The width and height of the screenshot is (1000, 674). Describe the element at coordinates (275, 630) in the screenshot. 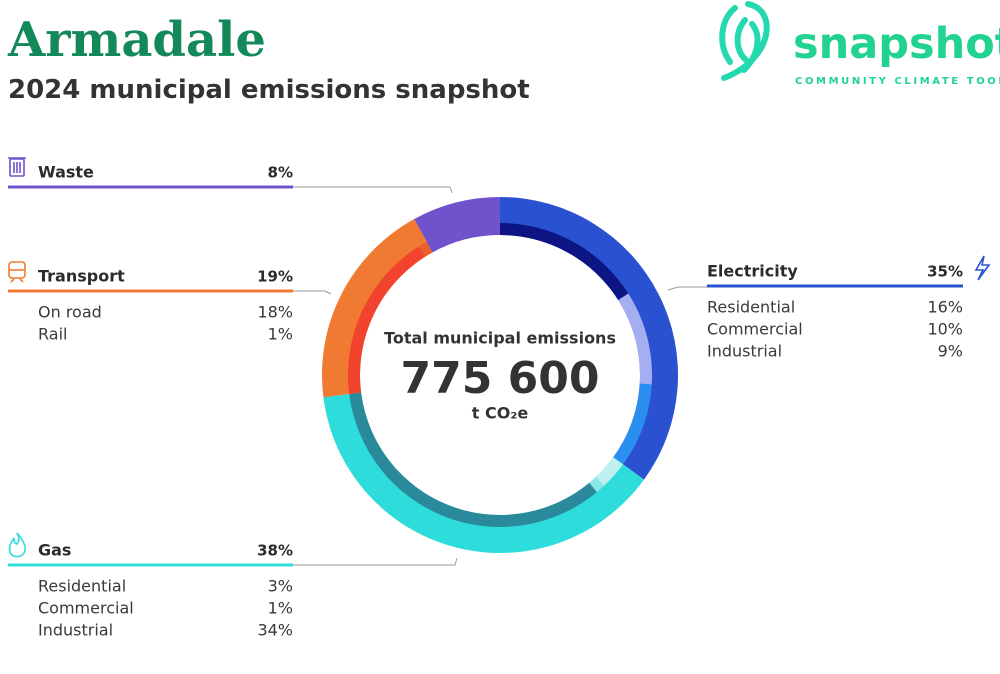

I see `subsector-percent: 34%` at that location.